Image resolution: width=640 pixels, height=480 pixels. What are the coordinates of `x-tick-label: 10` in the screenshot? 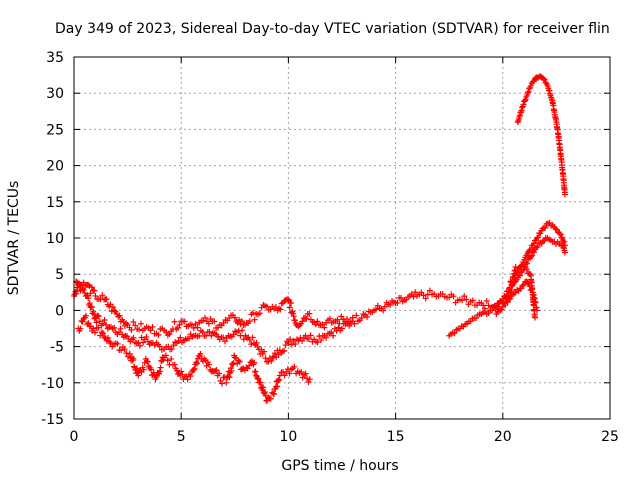 It's located at (288, 437).